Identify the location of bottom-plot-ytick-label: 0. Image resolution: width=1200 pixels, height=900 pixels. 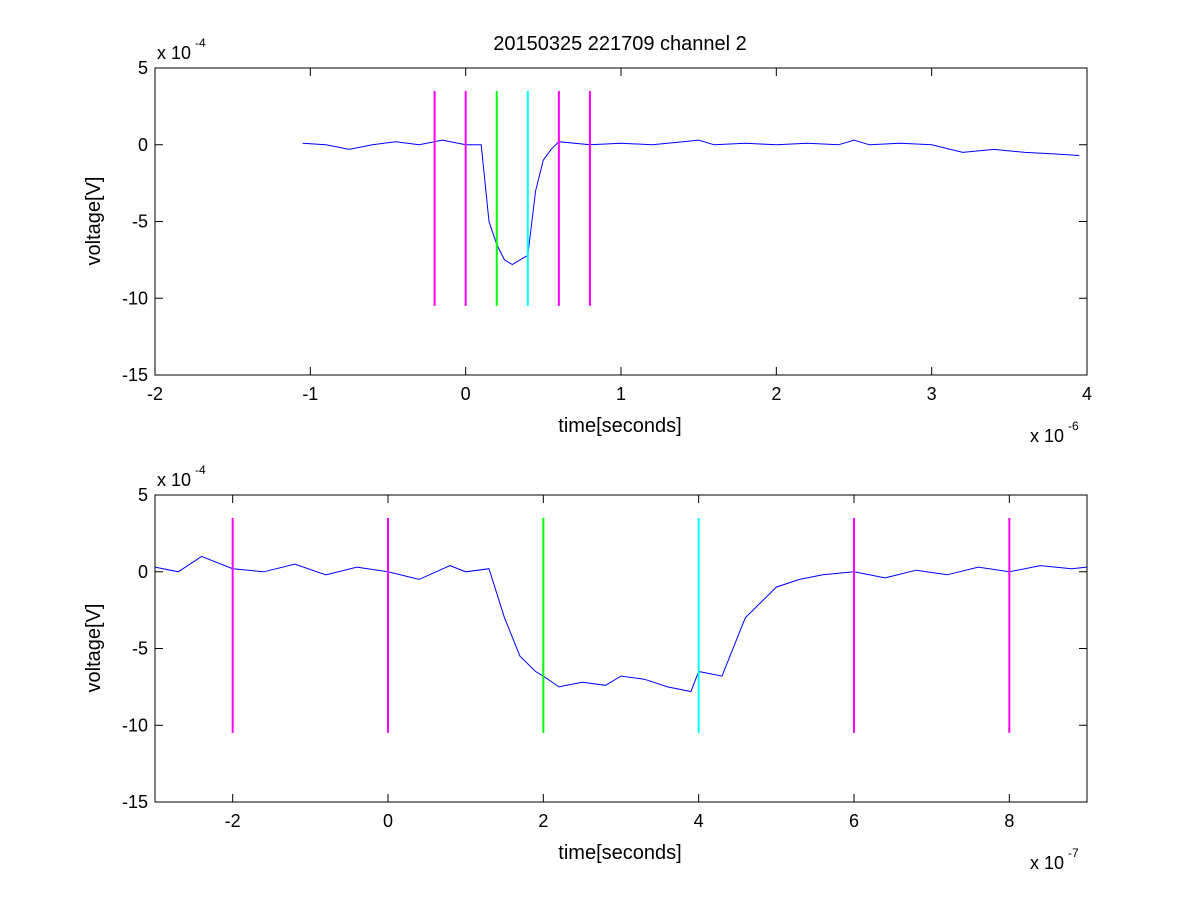
(143, 572).